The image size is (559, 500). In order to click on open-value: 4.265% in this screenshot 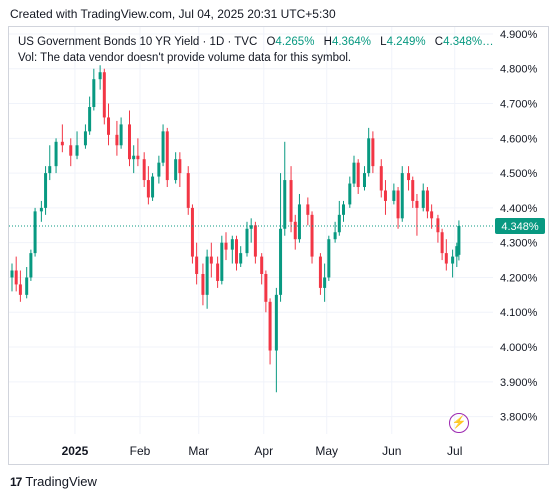, I will do `click(295, 42)`.